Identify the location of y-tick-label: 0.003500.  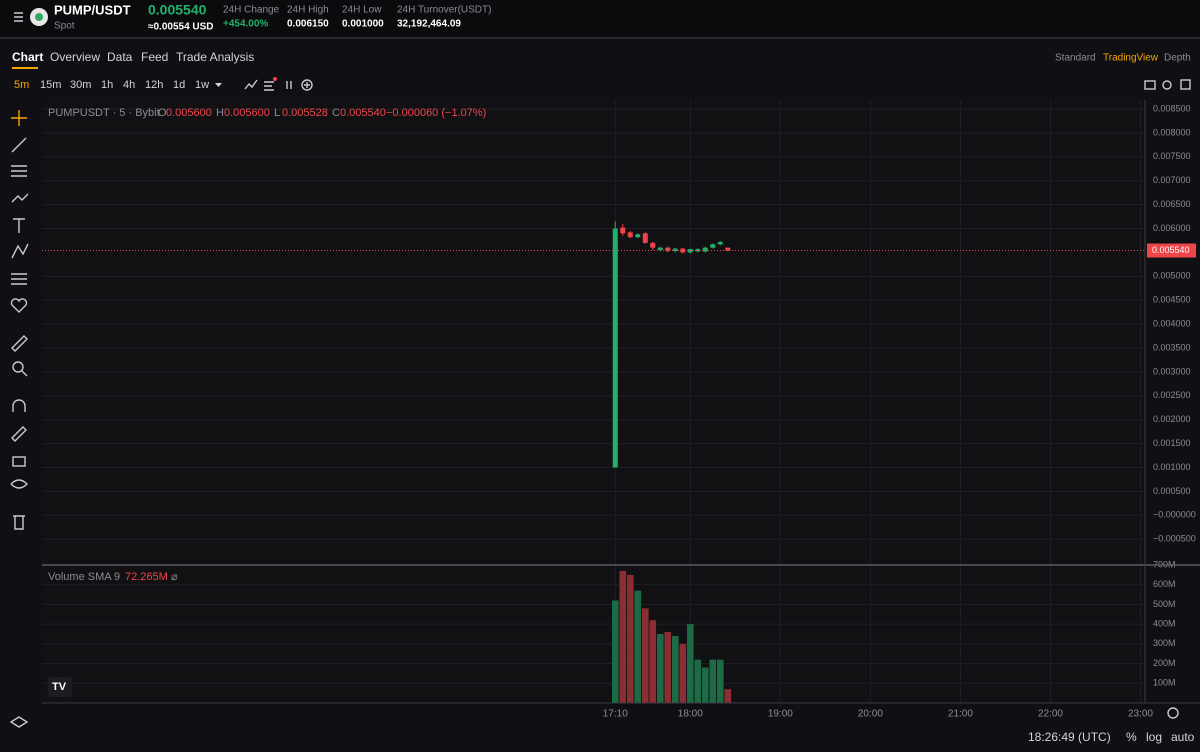
(1172, 347).